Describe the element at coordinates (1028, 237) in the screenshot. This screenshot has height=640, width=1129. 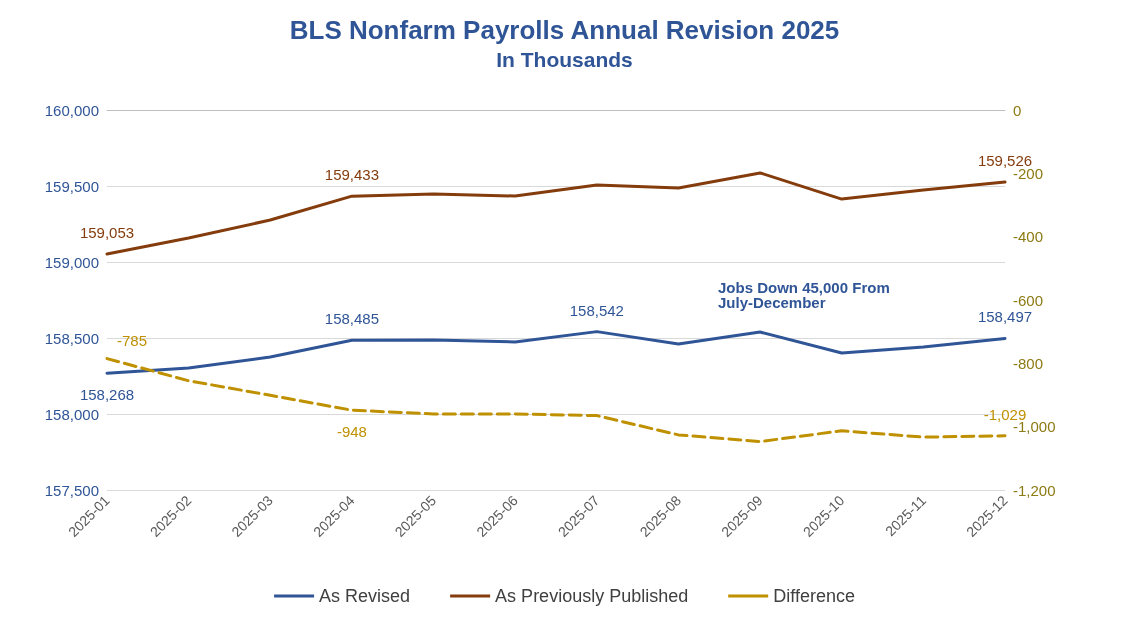
I see `y2-tick-label: -400` at that location.